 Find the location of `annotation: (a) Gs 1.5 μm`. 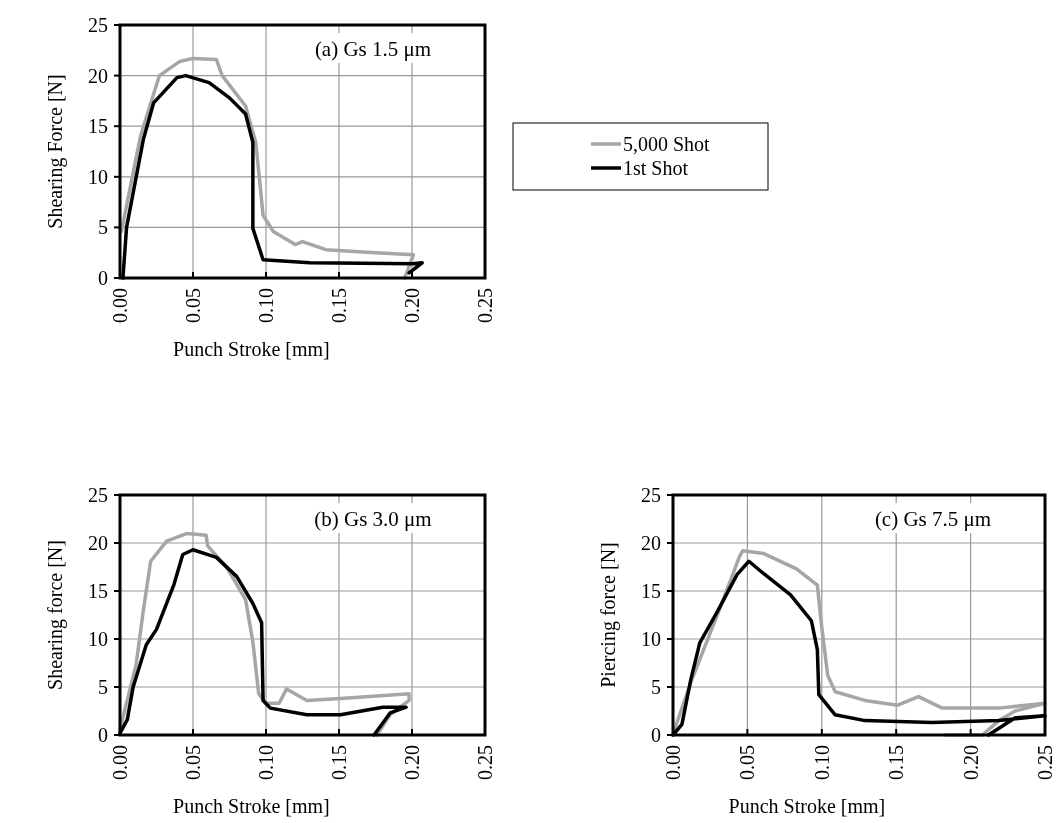

annotation: (a) Gs 1.5 μm is located at coordinates (373, 49).